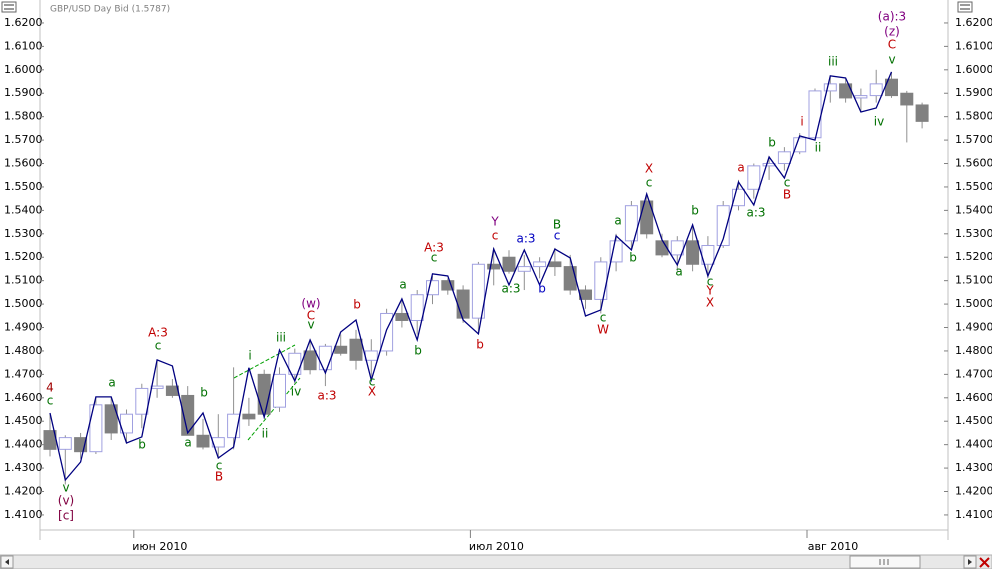 This screenshot has width=992, height=569. What do you see at coordinates (23, 350) in the screenshot?
I see `y-tick-label: 1.4800` at bounding box center [23, 350].